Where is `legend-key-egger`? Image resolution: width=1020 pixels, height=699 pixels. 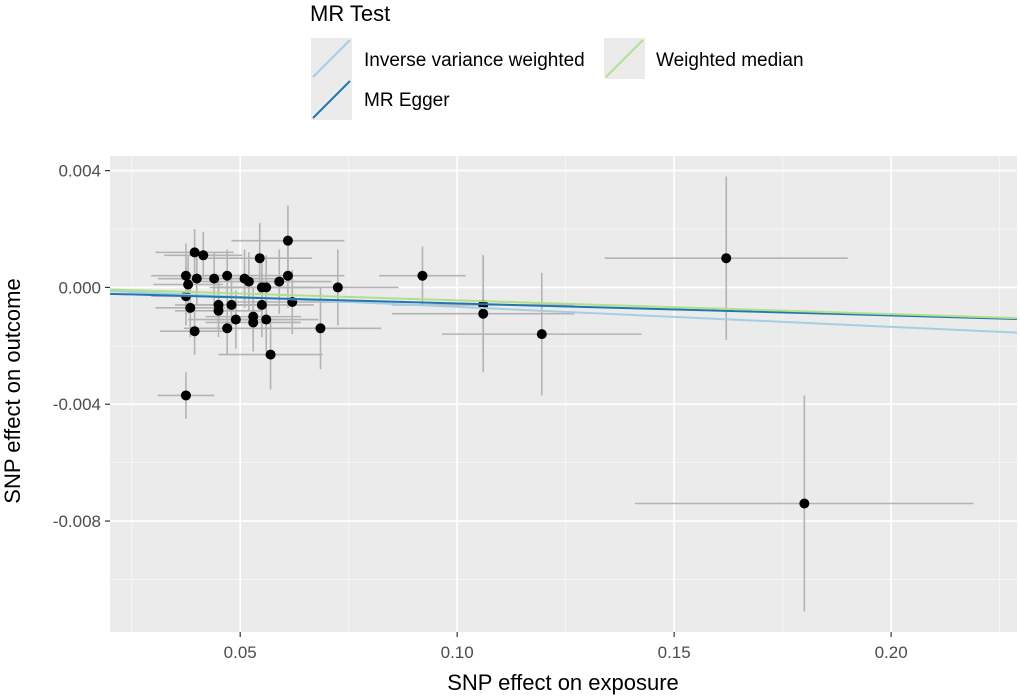 legend-key-egger is located at coordinates (331, 99).